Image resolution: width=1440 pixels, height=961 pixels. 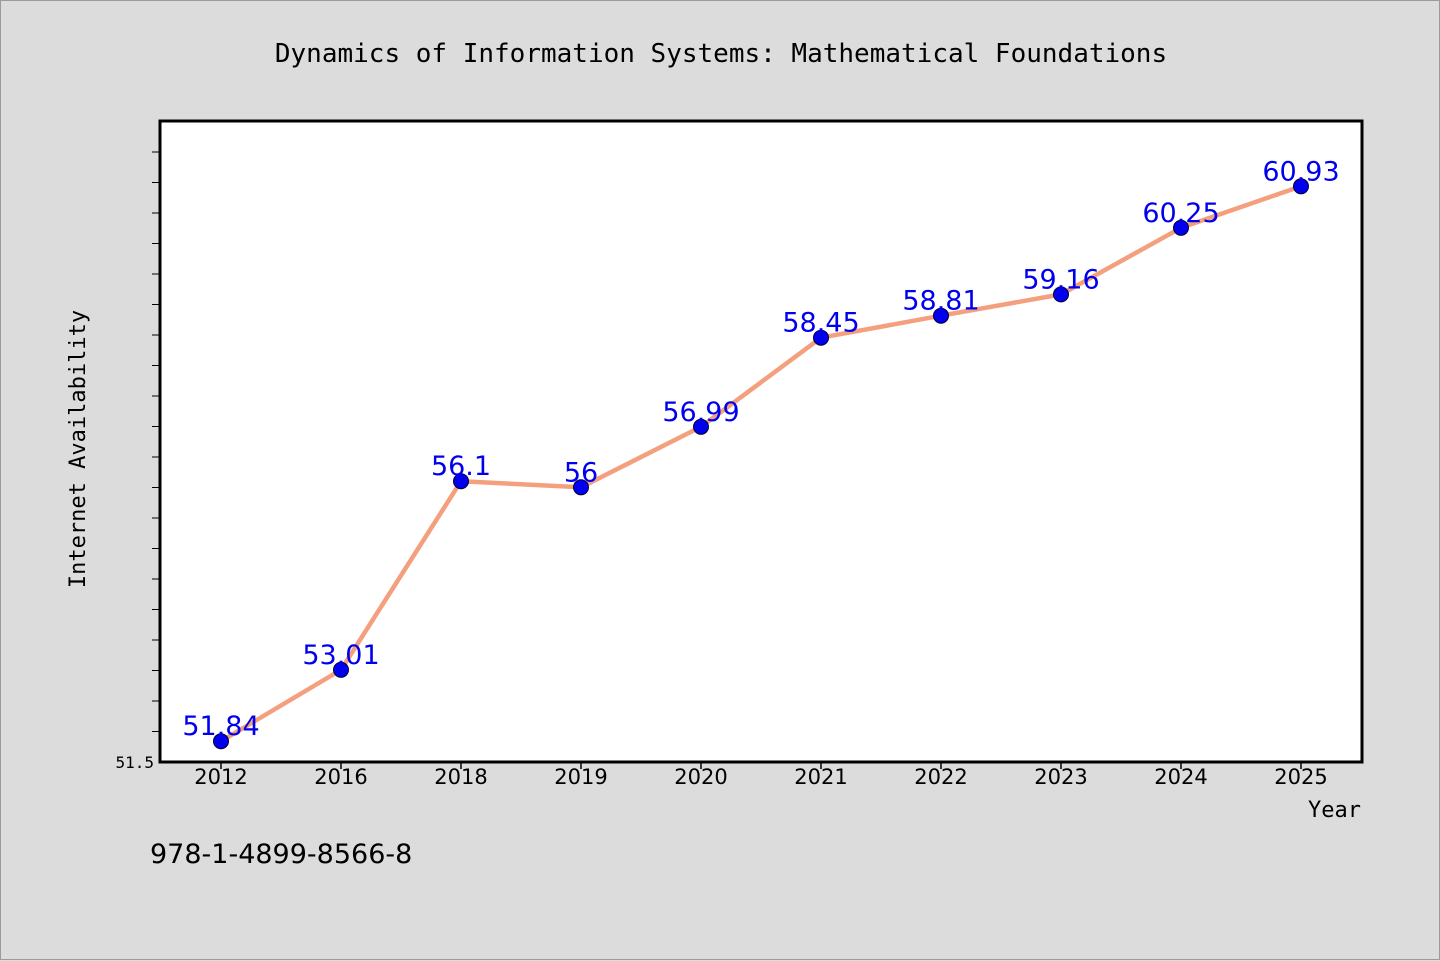 I want to click on y-axis-label: Internet Availability, so click(x=78, y=449).